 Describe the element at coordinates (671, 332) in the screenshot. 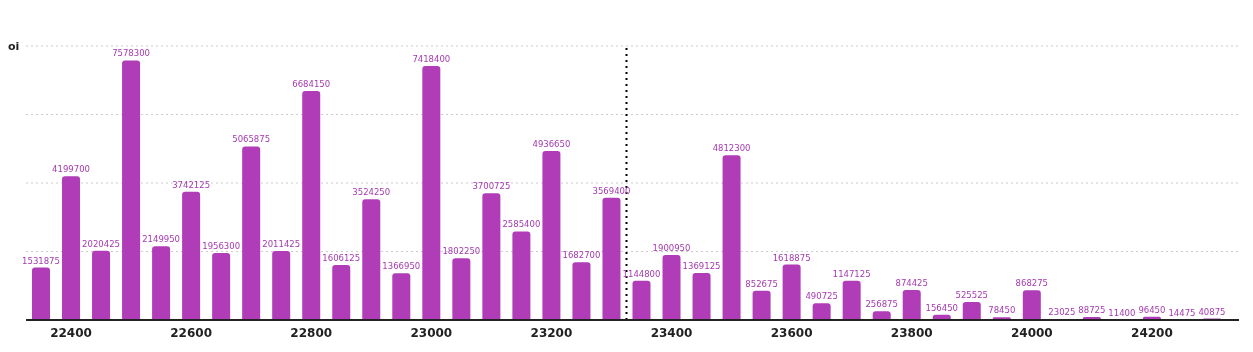

I see `x-tick-label: 23400` at that location.